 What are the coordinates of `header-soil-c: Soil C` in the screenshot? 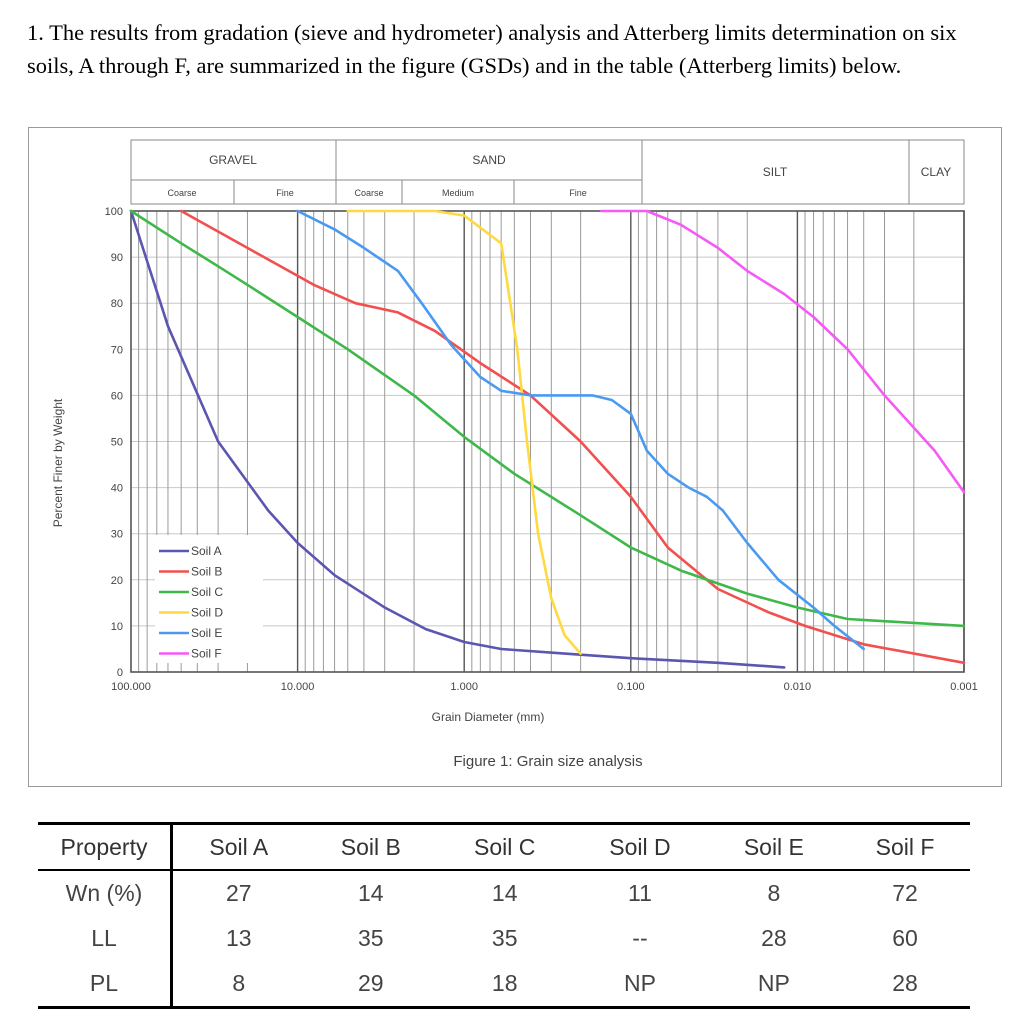 It's located at (505, 846).